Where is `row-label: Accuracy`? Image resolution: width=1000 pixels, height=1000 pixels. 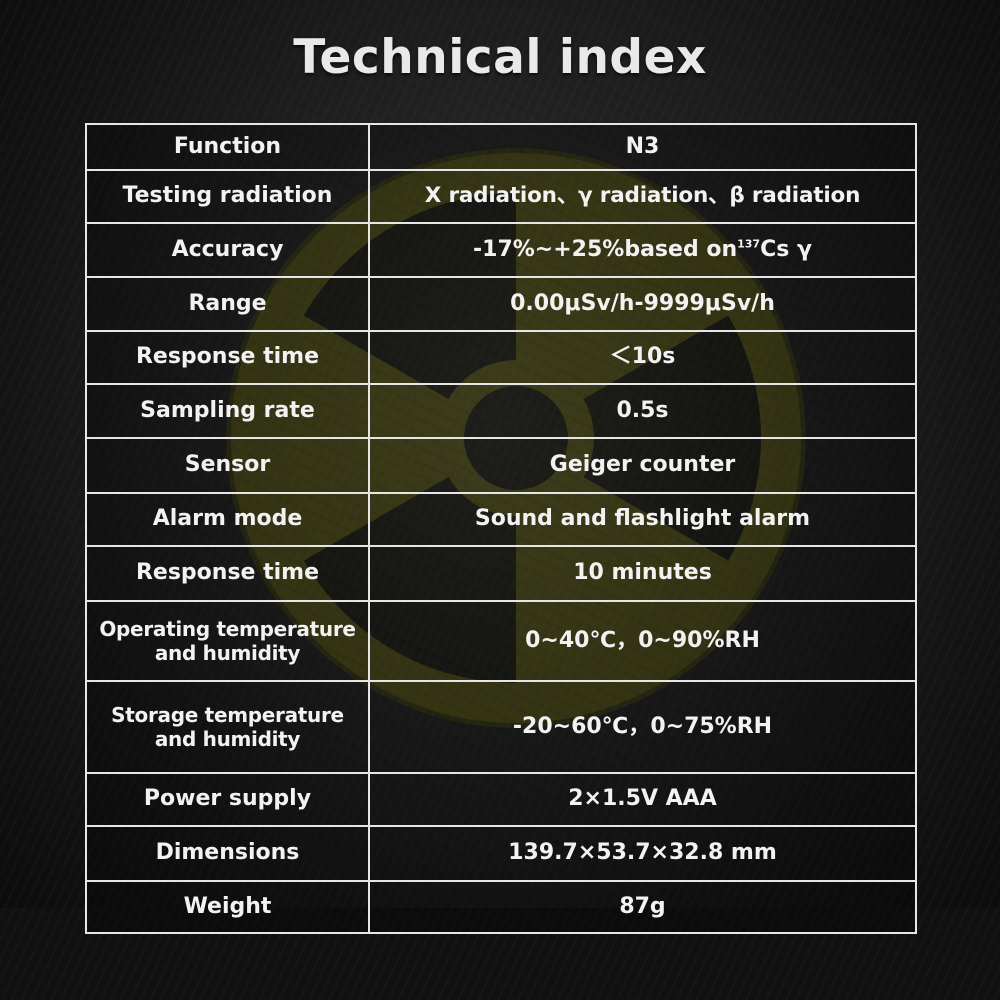 row-label: Accuracy is located at coordinates (227, 250).